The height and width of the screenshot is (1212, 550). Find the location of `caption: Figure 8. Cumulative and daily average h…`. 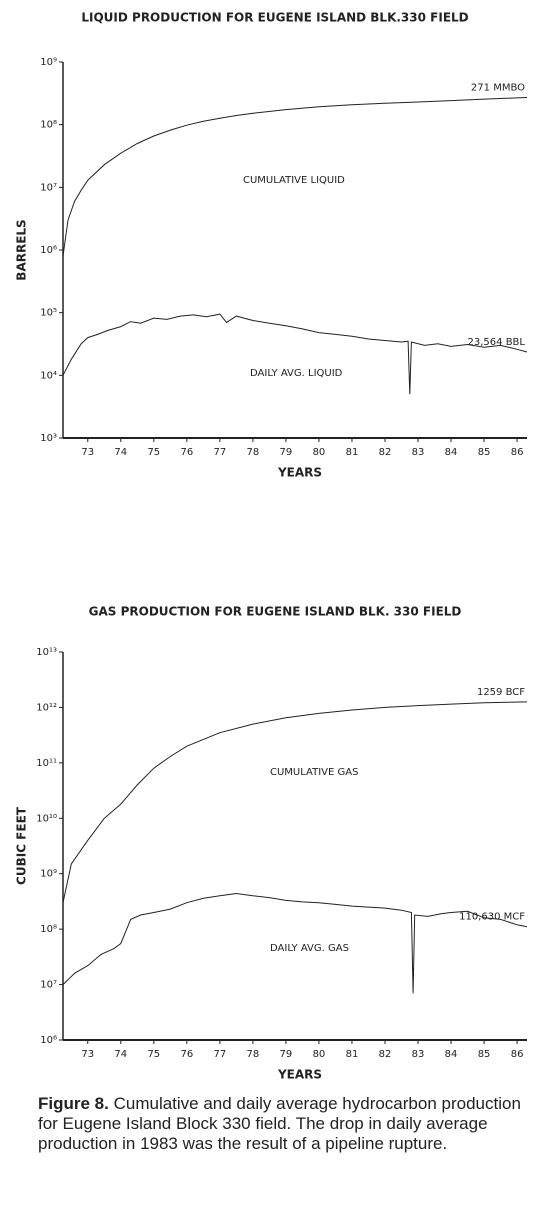

caption: Figure 8. Cumulative and daily average h… is located at coordinates (284, 1124).